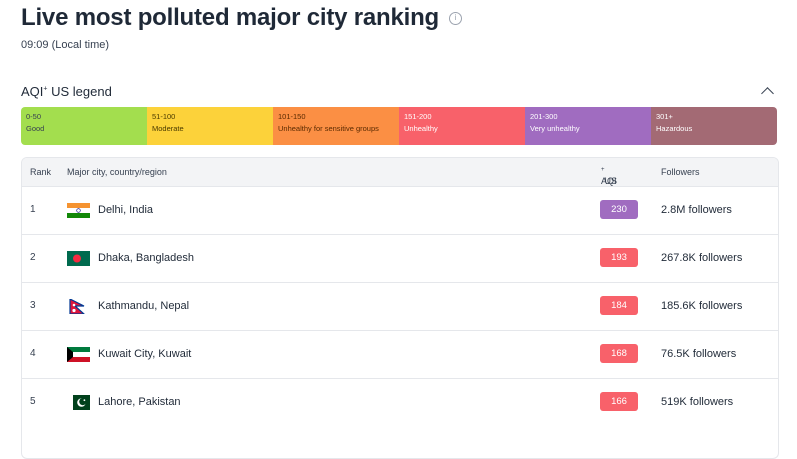  I want to click on legend-title: AQI+ US legend, so click(66, 91).